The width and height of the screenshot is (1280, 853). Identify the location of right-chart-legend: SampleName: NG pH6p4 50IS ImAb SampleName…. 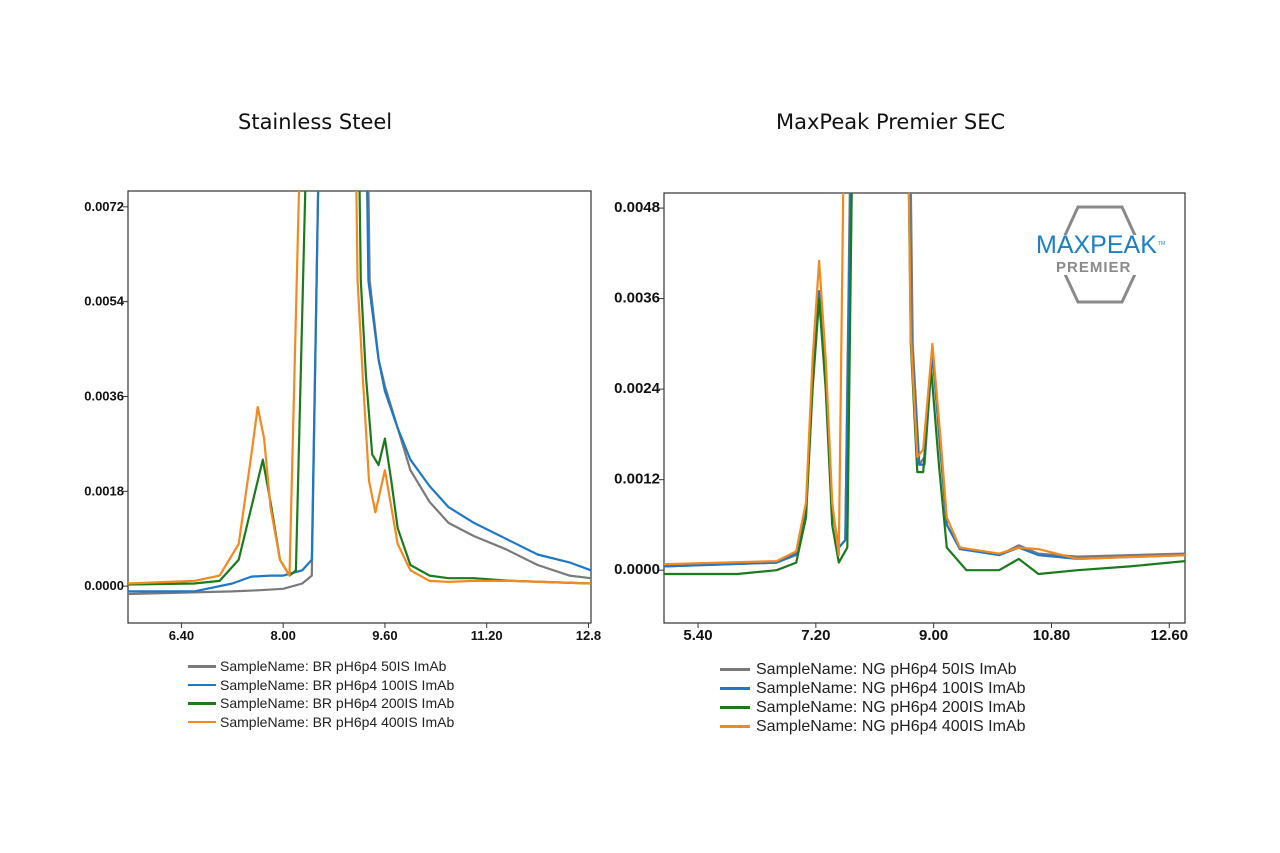
(872, 698).